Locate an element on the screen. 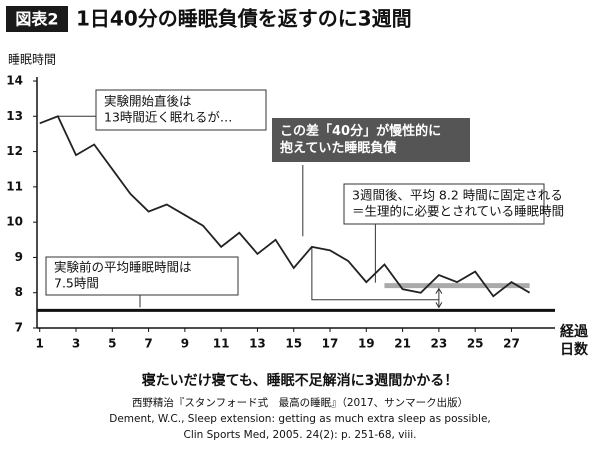  y-tick-label: 8 is located at coordinates (19, 292).